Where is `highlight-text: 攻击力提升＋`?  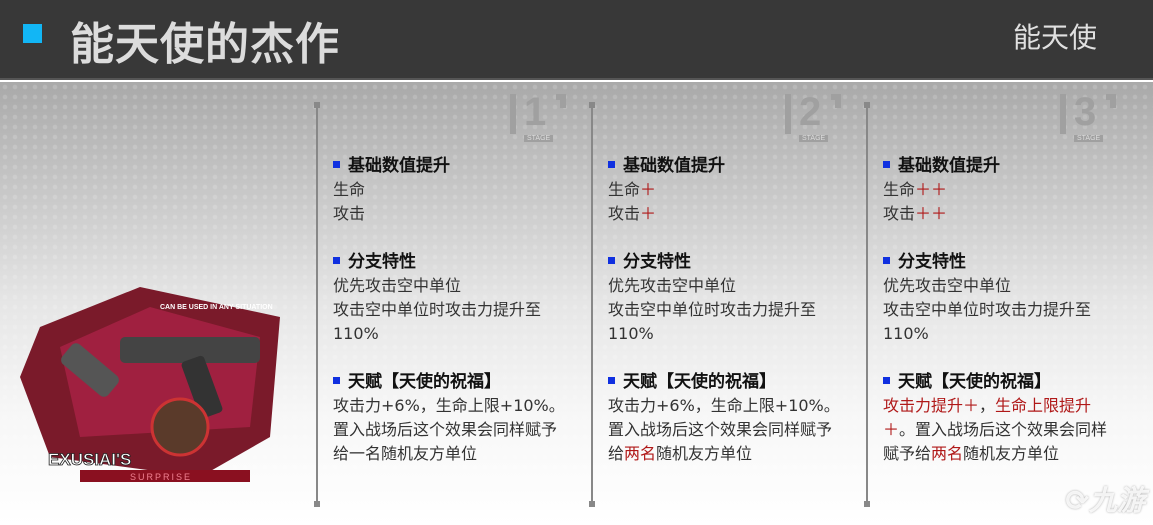
highlight-text: 攻击力提升＋ is located at coordinates (931, 405).